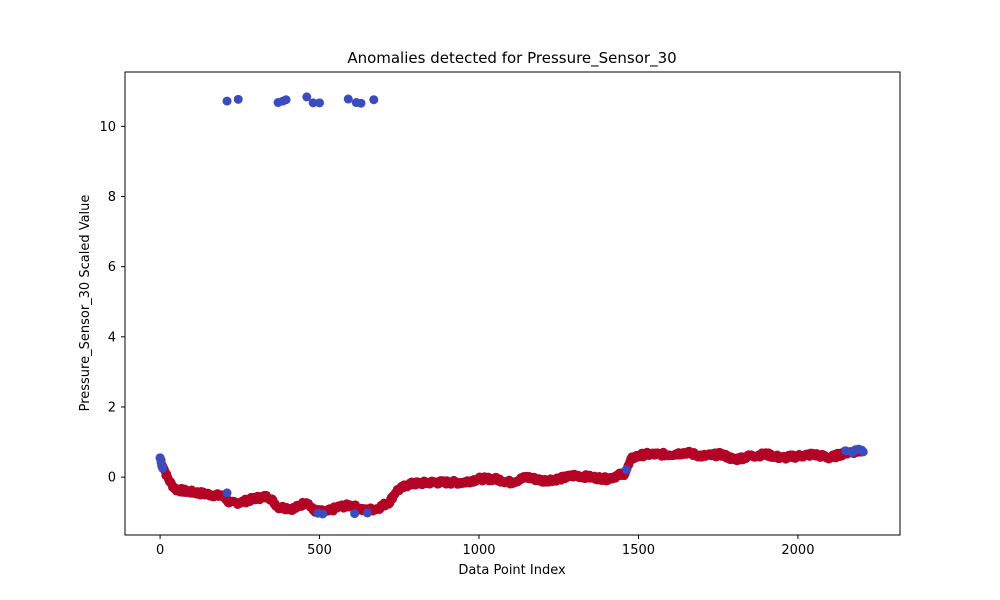 The height and width of the screenshot is (600, 1000). I want to click on x-tick-label: 1000, so click(478, 550).